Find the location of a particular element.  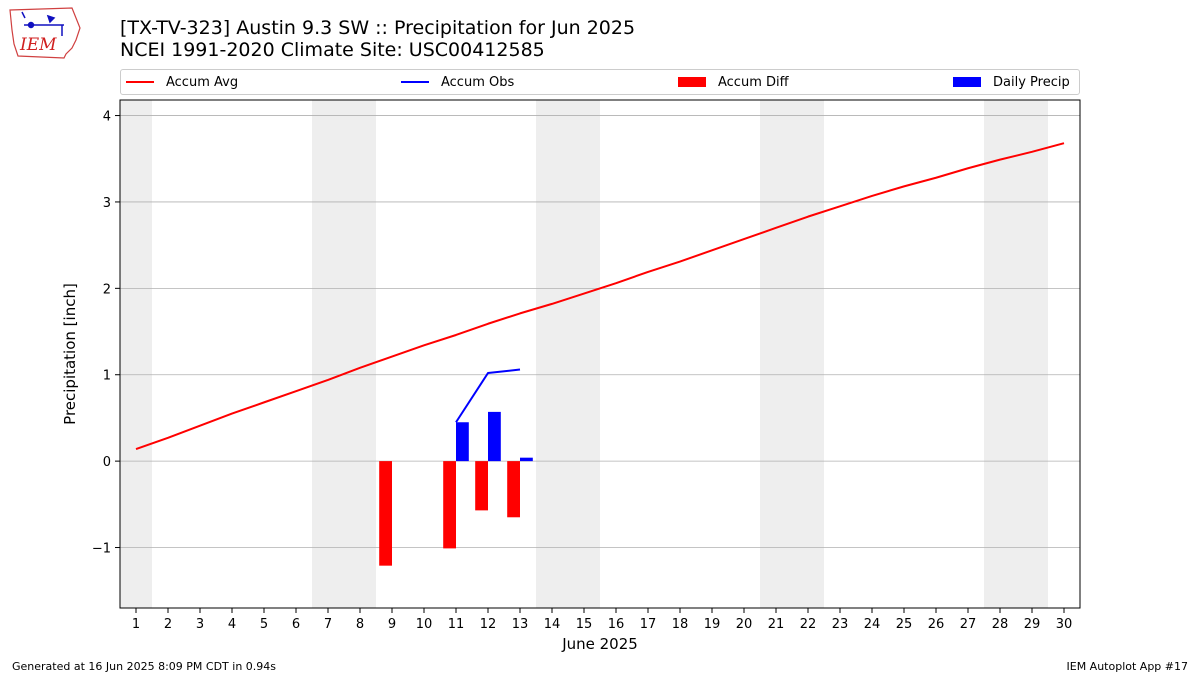

x-axis-label: June 2025 is located at coordinates (599, 644).